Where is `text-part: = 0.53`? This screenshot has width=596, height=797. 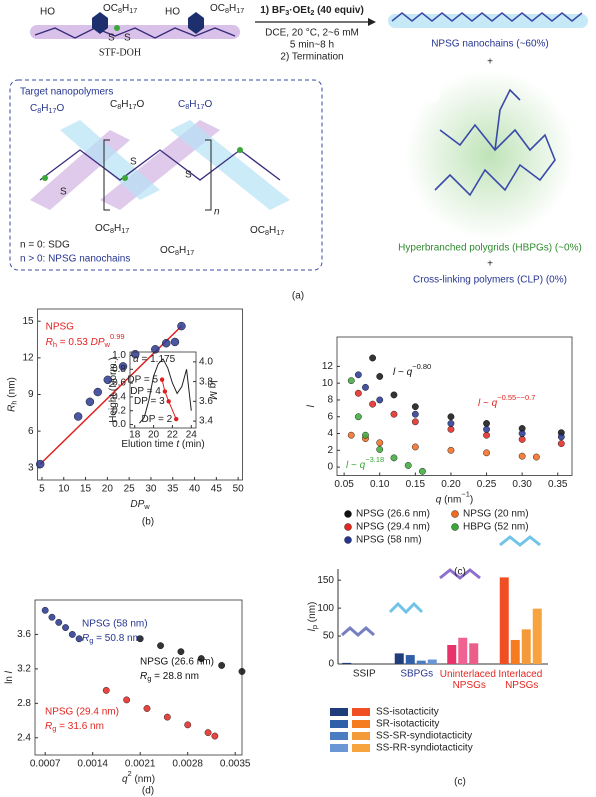
text-part: = 0.53 is located at coordinates (74, 342).